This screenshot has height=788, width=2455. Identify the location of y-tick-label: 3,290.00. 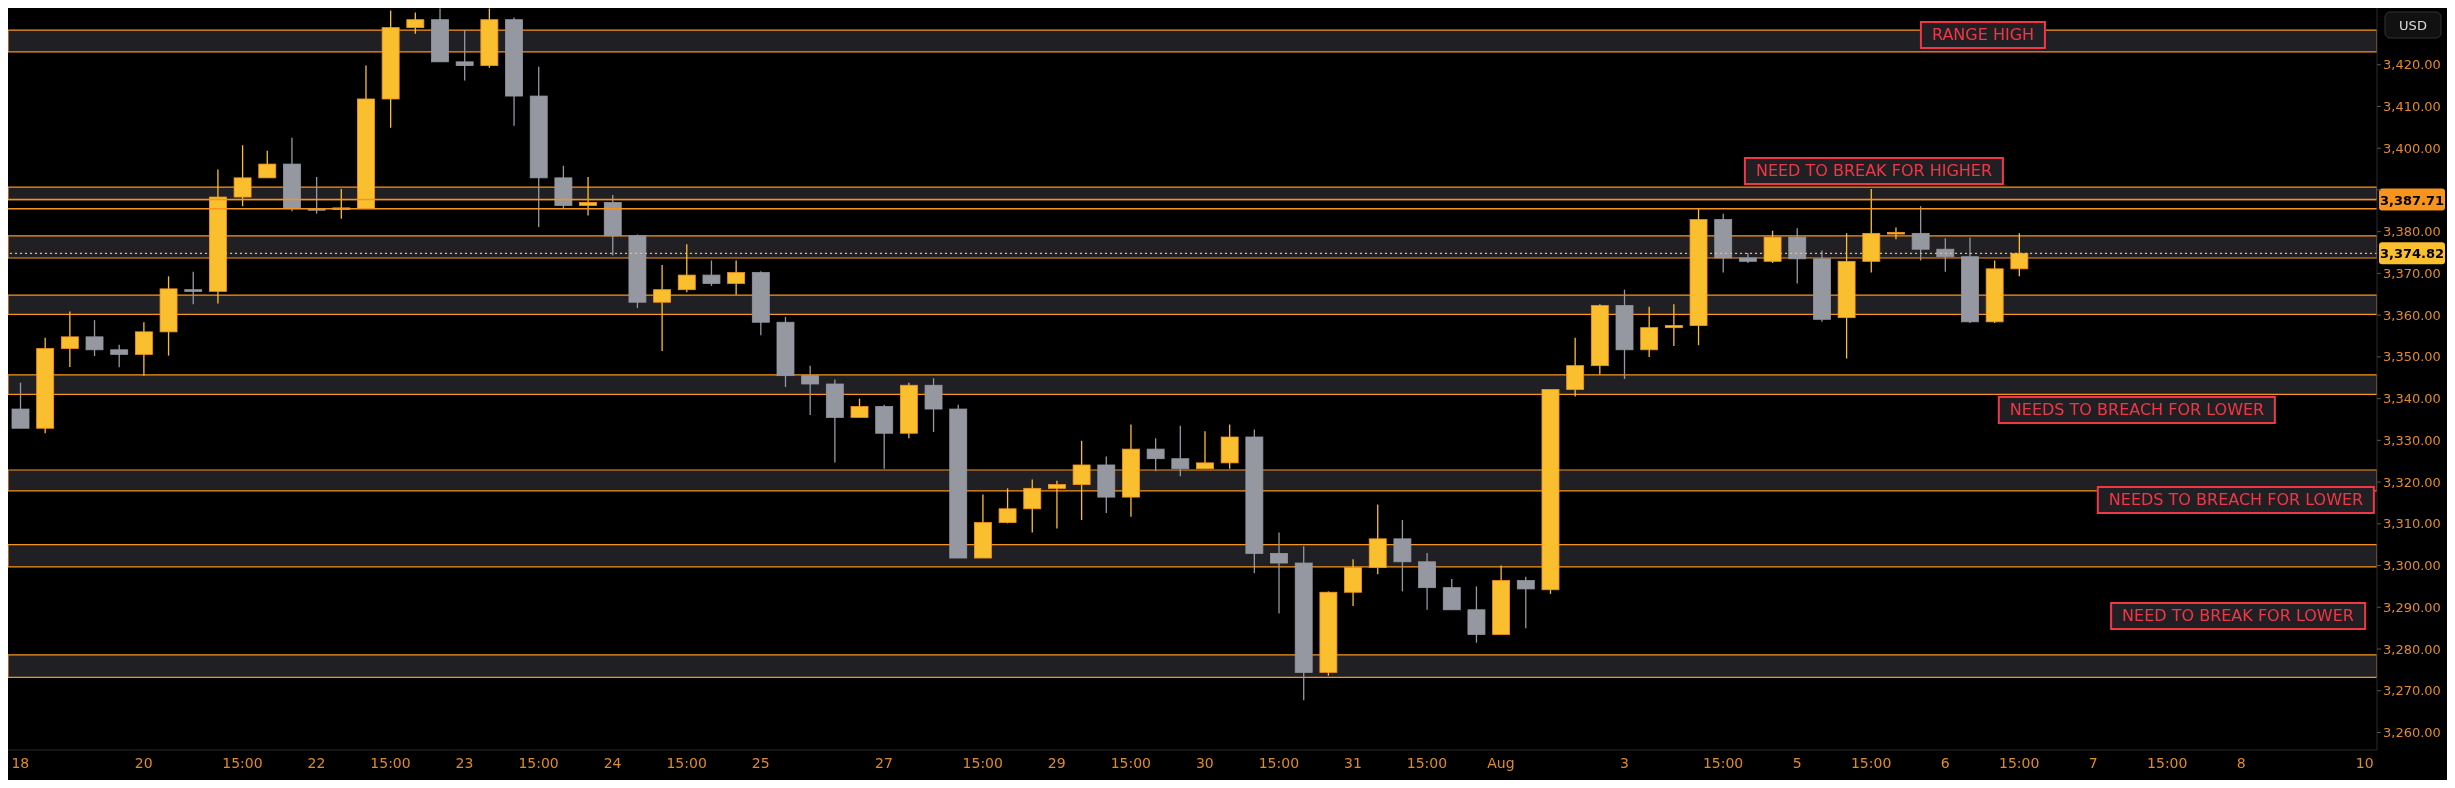
(2412, 607).